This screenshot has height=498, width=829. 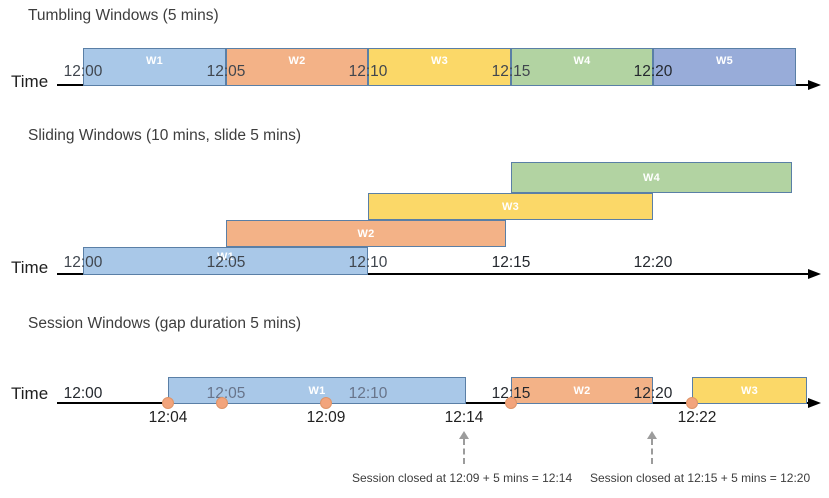 What do you see at coordinates (433, 274) in the screenshot?
I see `time-axis` at bounding box center [433, 274].